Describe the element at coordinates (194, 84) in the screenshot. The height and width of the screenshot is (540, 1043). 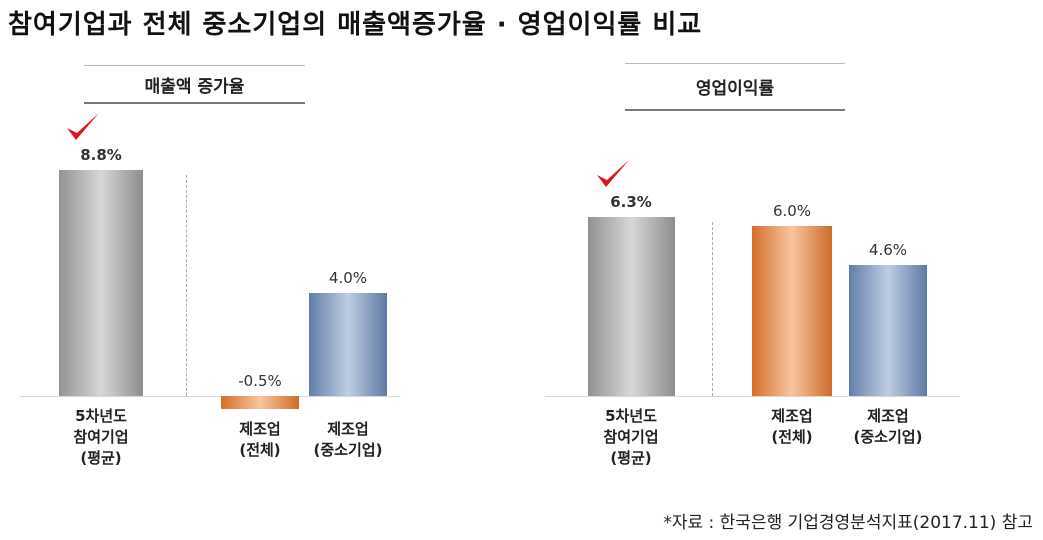
I see `chart-header: 매출액 증가율` at that location.